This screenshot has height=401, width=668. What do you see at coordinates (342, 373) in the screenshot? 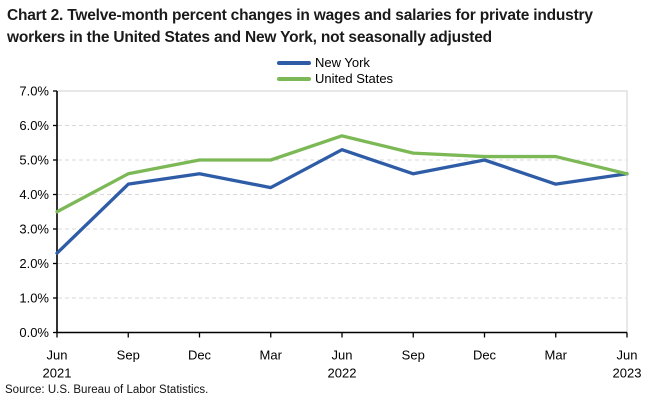
I see `x-year-label: 2022` at bounding box center [342, 373].